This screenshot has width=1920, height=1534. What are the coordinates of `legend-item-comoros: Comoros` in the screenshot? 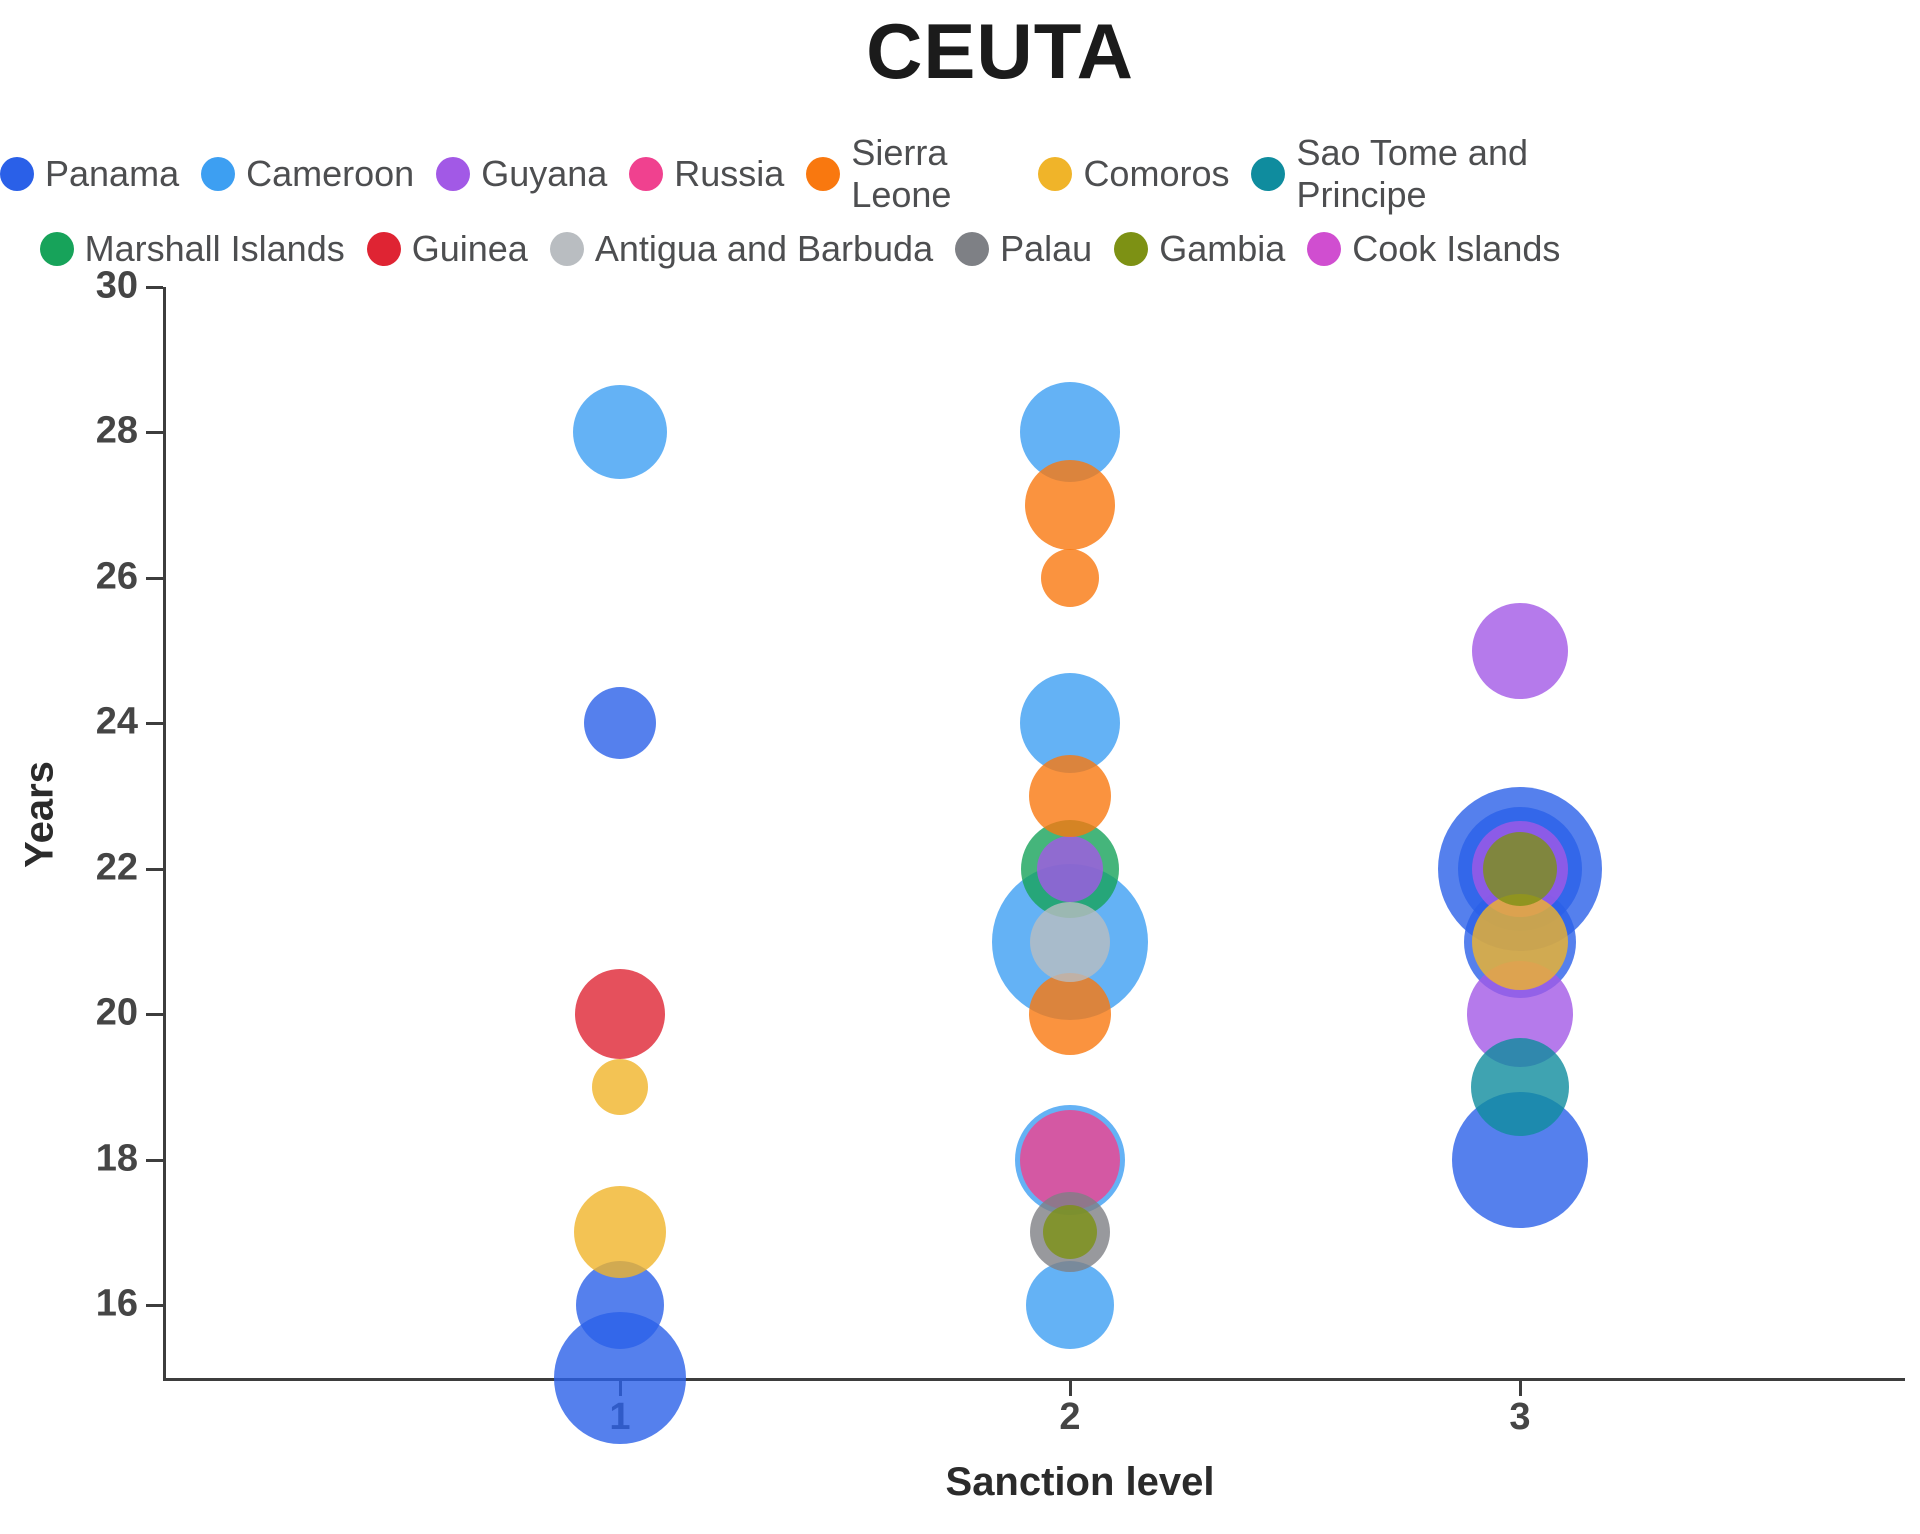 It's located at (1133, 174).